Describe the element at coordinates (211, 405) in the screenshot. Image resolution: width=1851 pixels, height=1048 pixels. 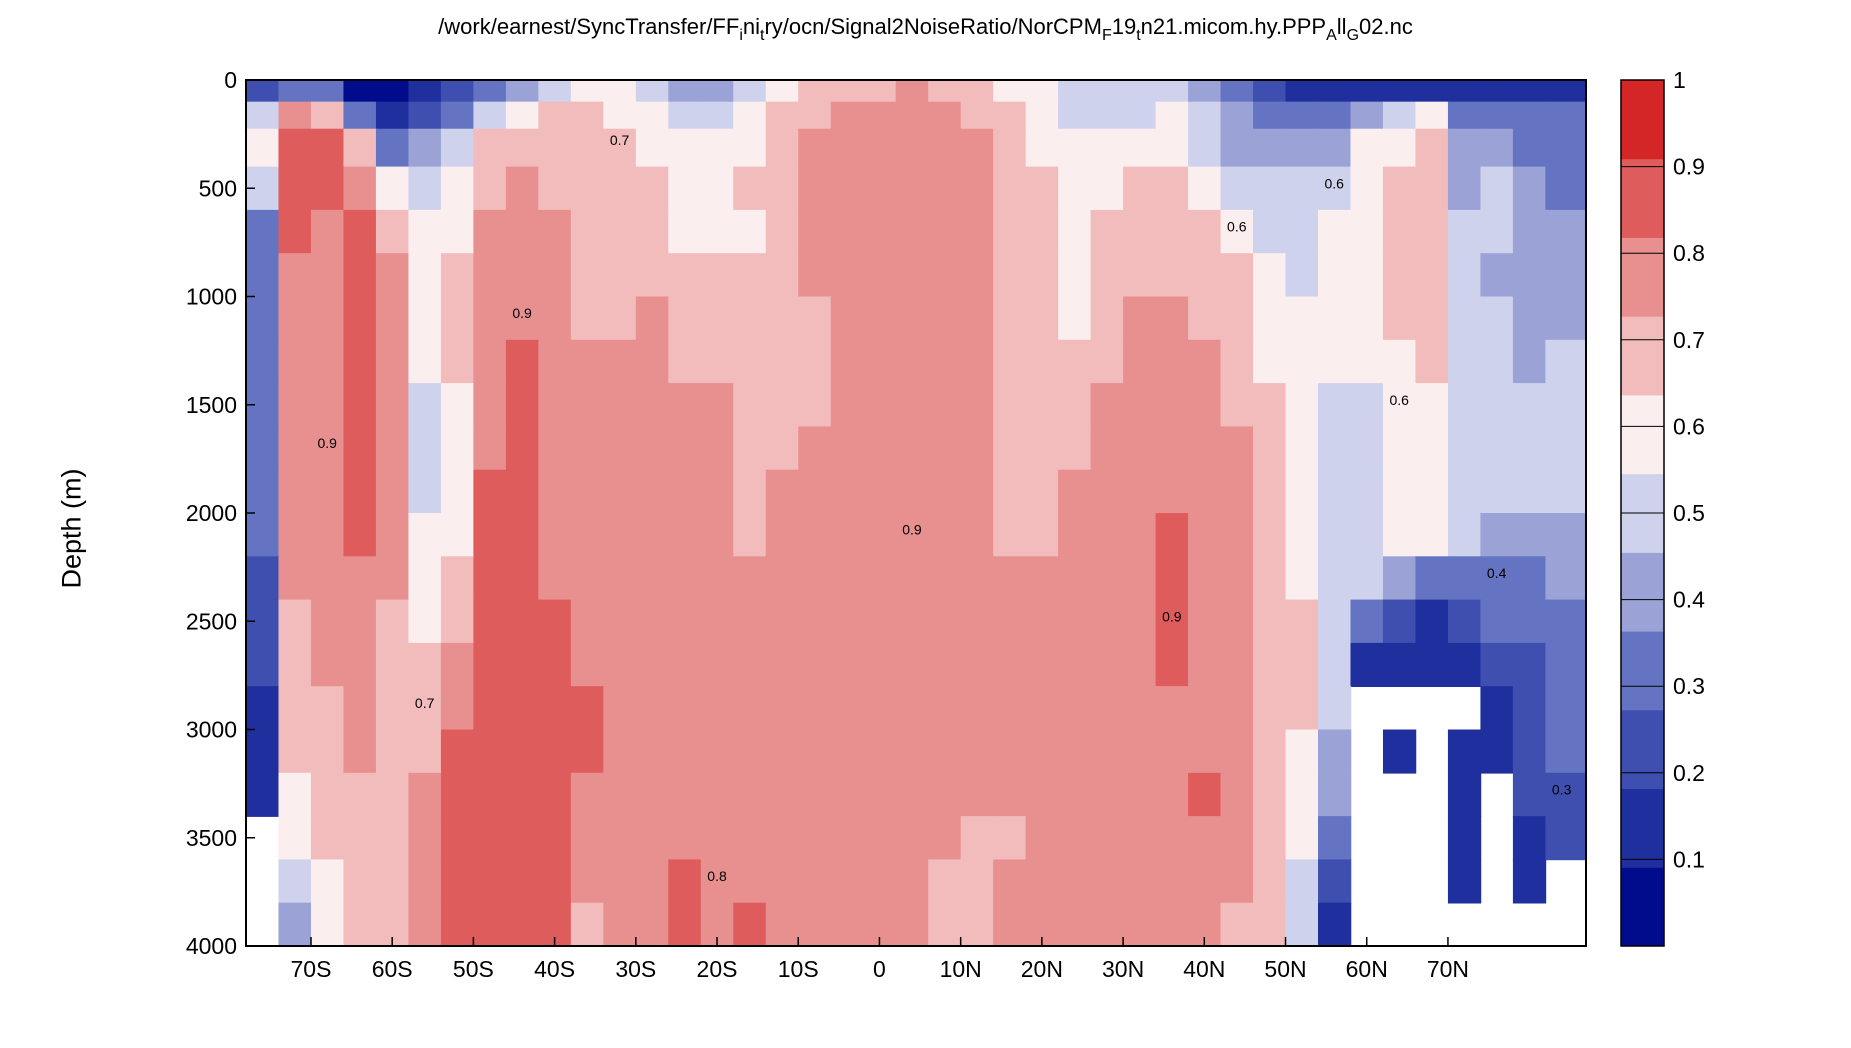
I see `y-tick-label: 1500` at that location.